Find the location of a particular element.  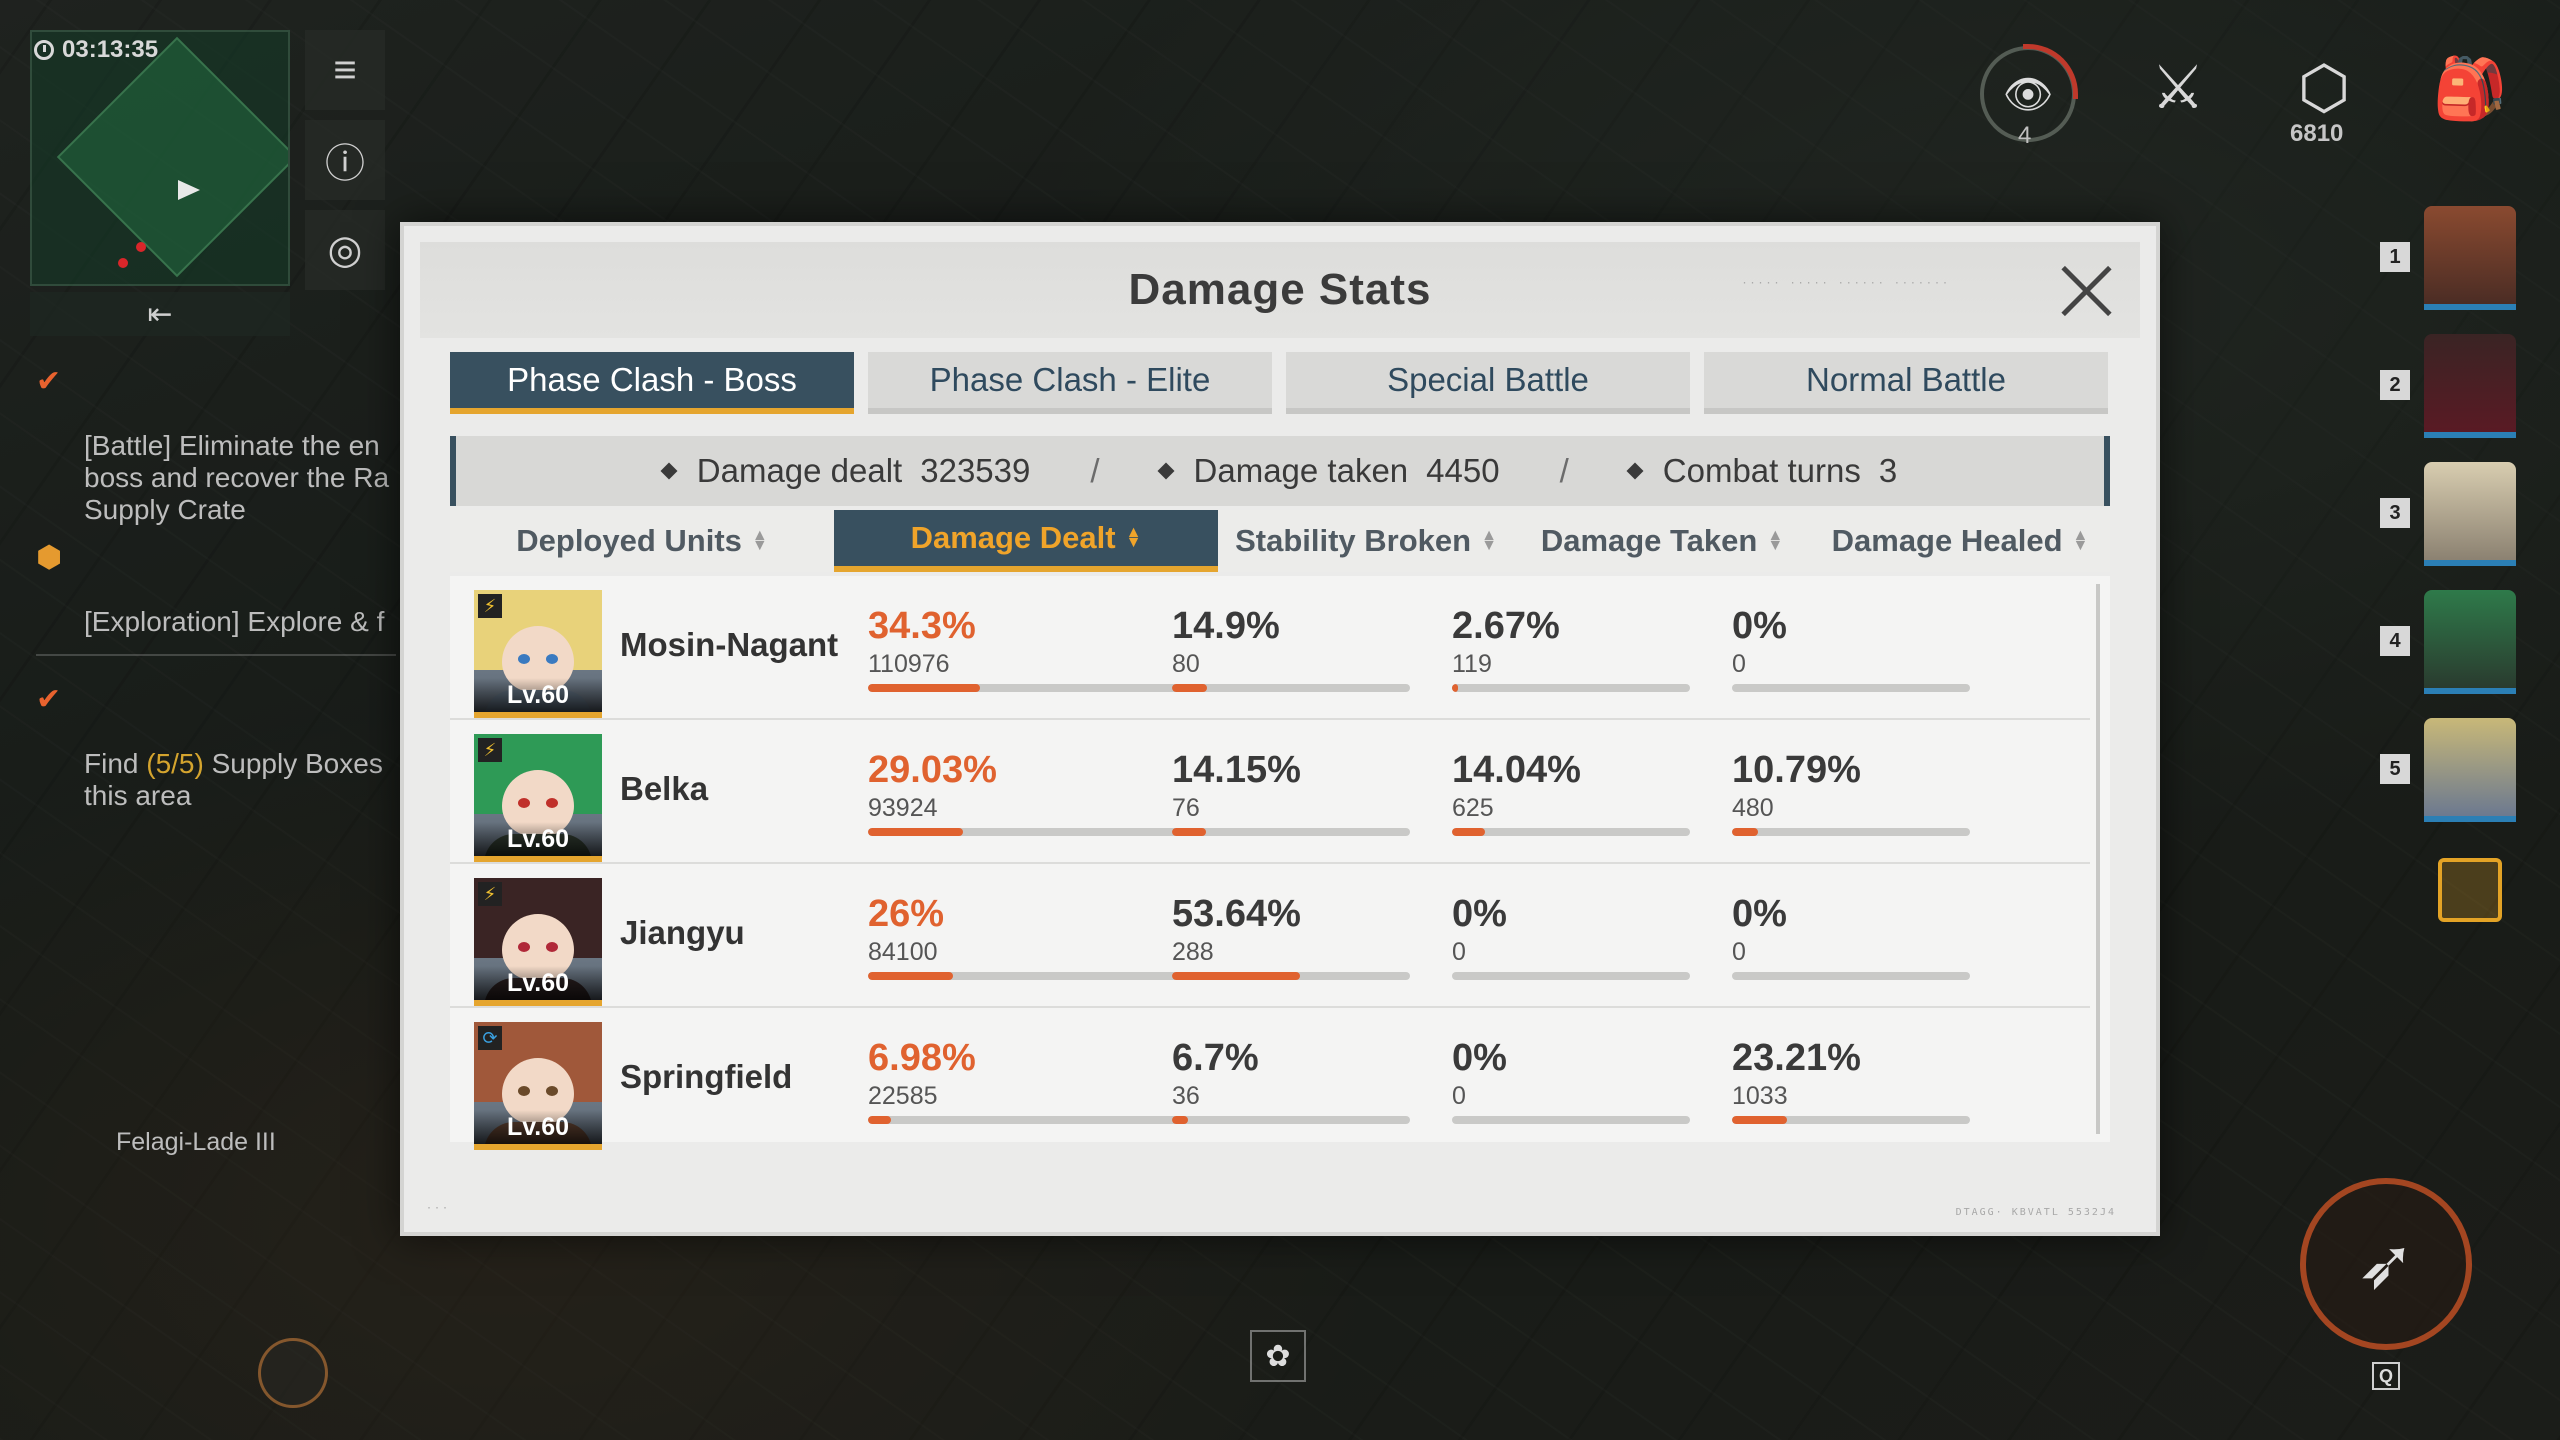

squad-slot-3: 3 is located at coordinates (2465, 514).